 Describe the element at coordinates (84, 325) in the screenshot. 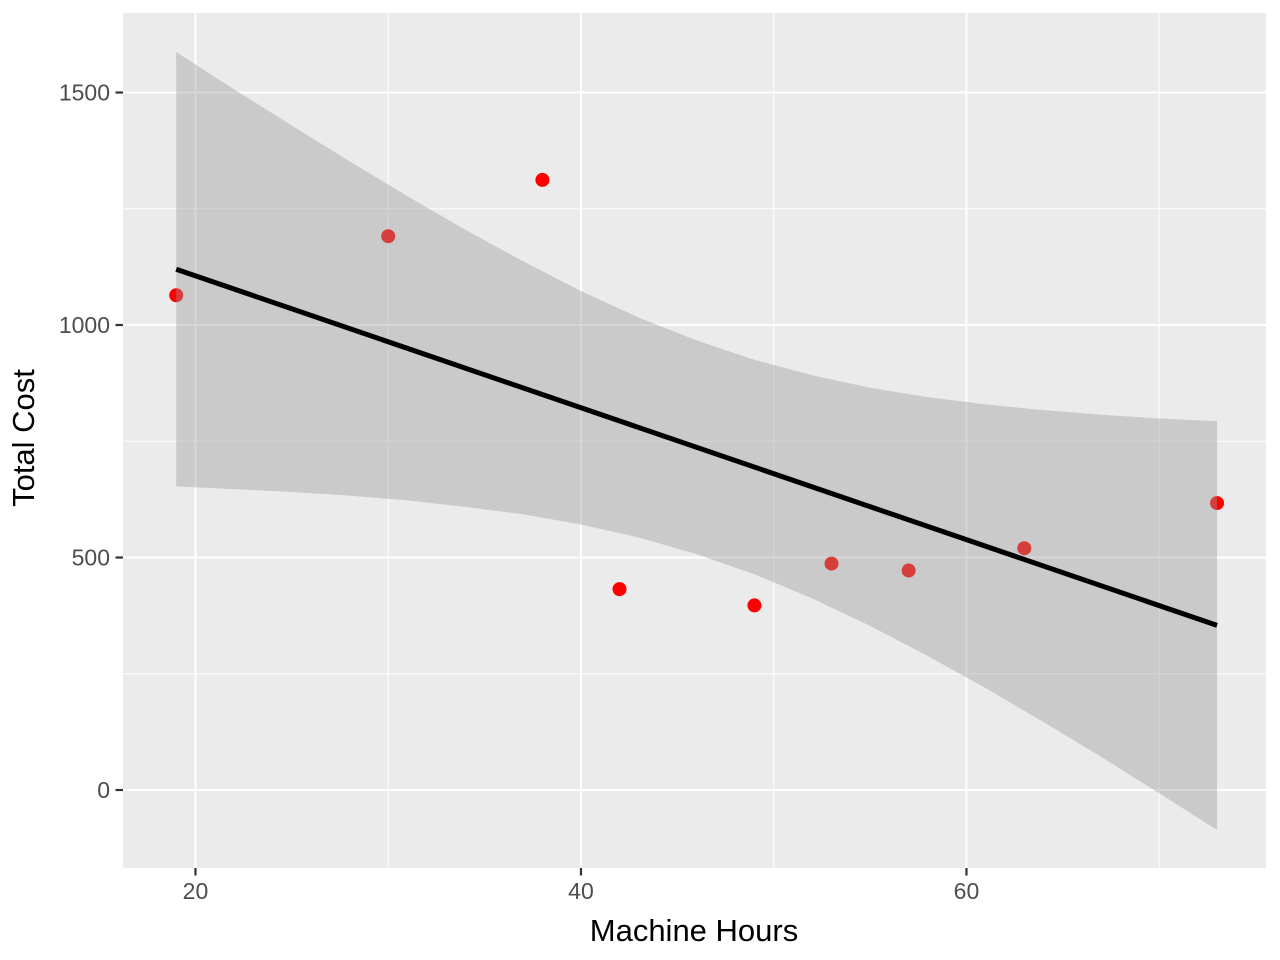

I see `y-tick-label: 1000` at that location.